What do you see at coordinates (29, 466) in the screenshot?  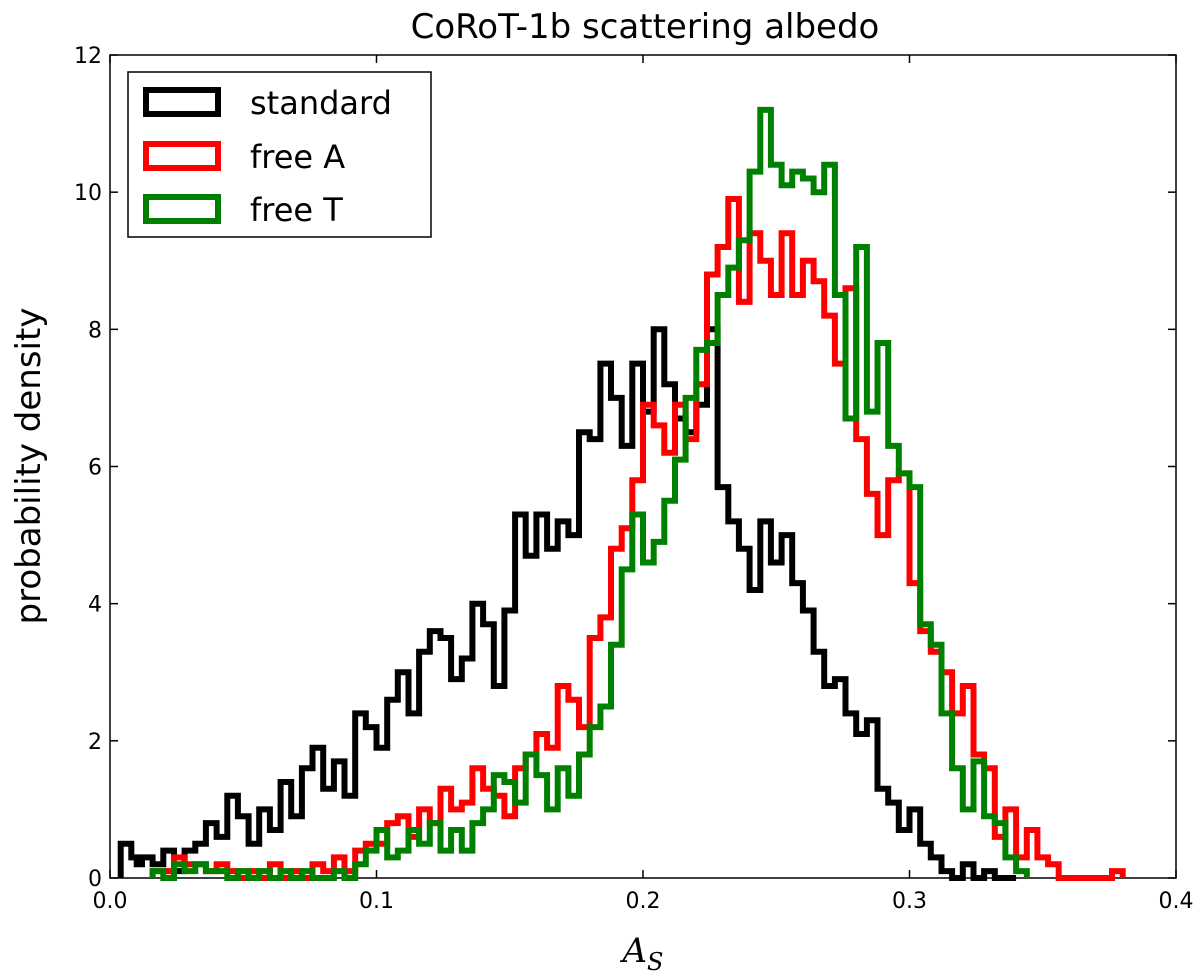 I see `y-axis-label: probability density` at bounding box center [29, 466].